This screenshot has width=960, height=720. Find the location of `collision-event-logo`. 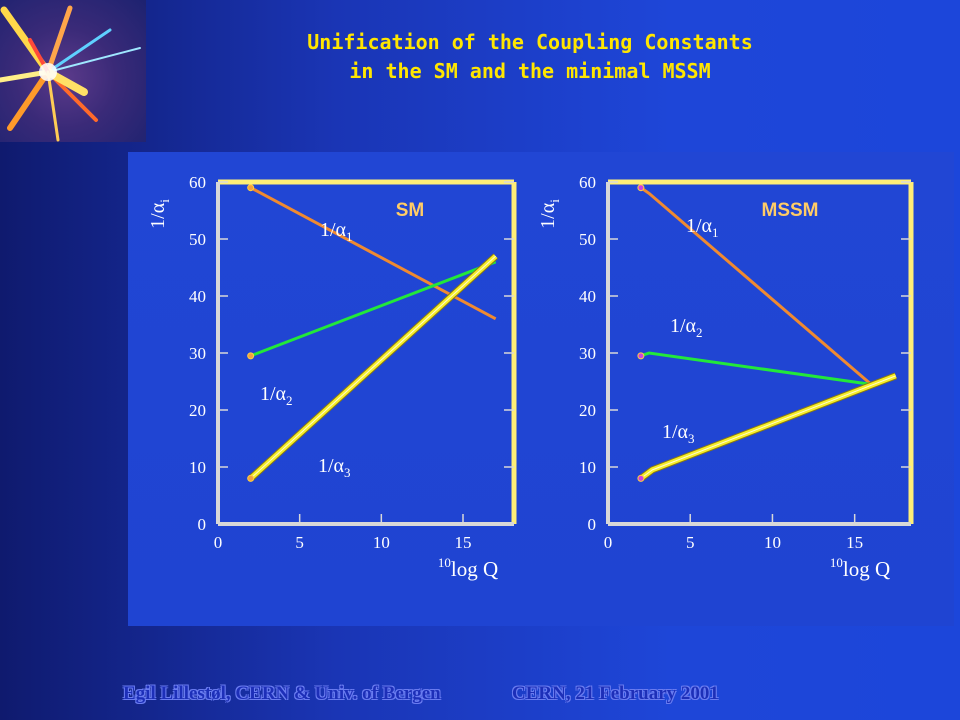

collision-event-logo is located at coordinates (73, 71).